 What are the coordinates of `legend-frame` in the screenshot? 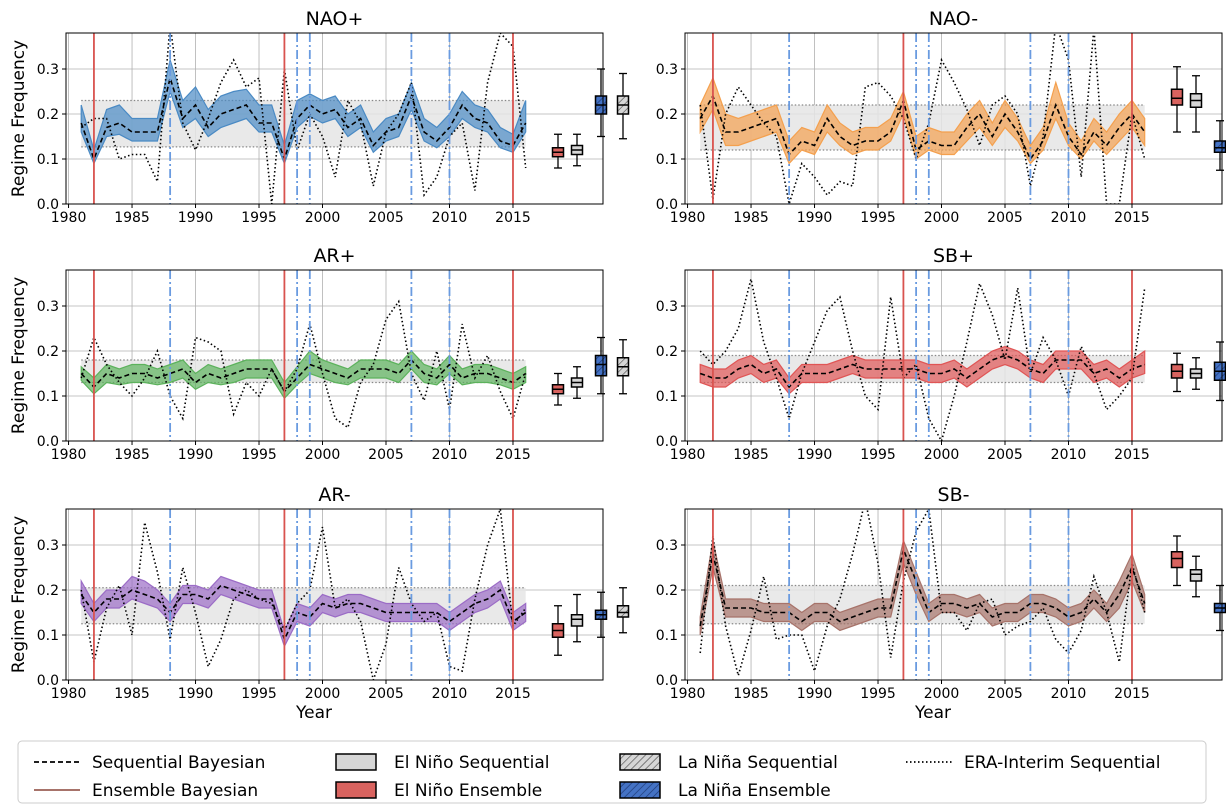 It's located at (612, 772).